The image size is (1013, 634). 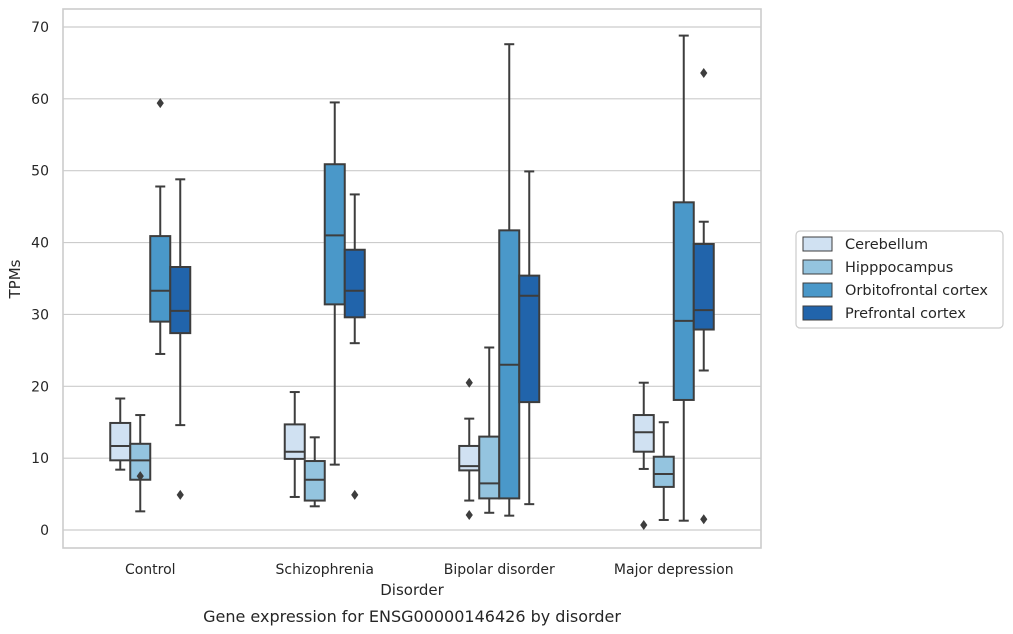 I want to click on y-tick-label: 40, so click(x=40, y=244).